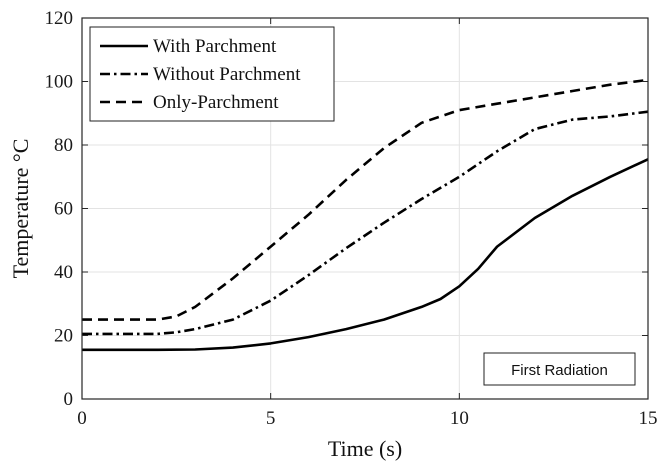 This screenshot has height=466, width=659. I want to click on x-tick-label: 10, so click(459, 418).